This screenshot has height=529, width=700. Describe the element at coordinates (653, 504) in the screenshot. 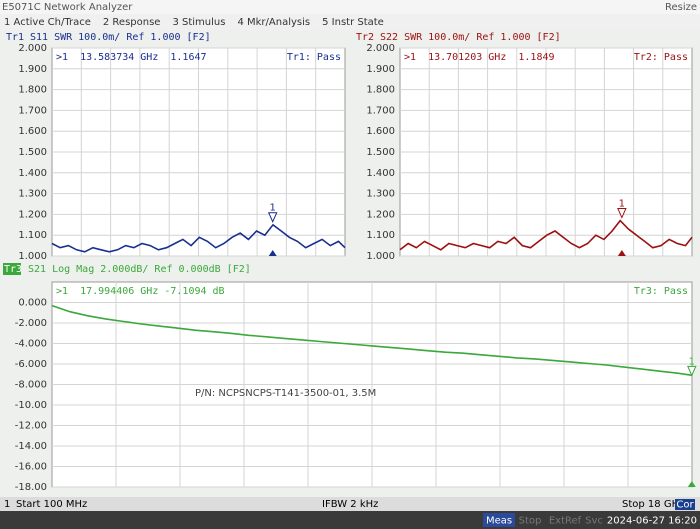

I see `stop-freq: Stop 18 GHz` at that location.